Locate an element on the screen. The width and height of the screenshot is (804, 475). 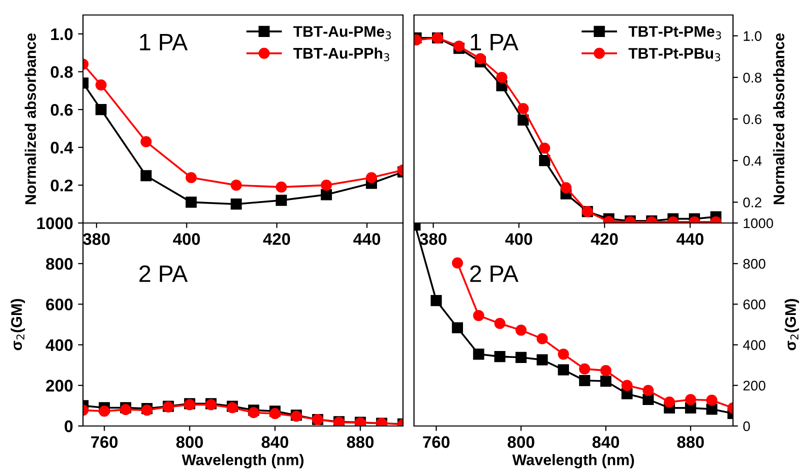
legend-label: TBT-Au-PPh$_{3}$ is located at coordinates (341, 54).